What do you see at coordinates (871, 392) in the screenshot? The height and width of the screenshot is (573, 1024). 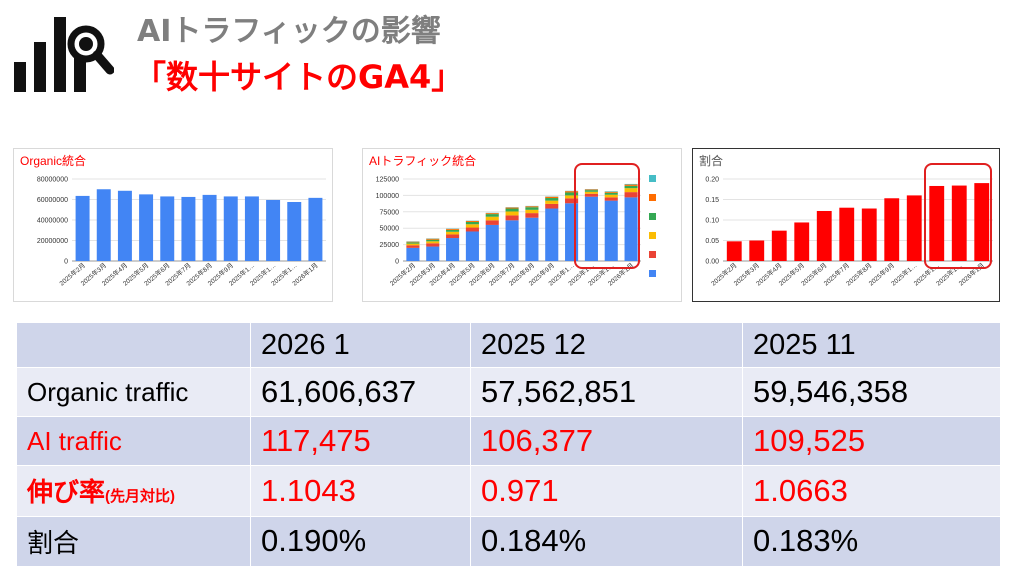 I see `table-cell: 59,546,358` at bounding box center [871, 392].